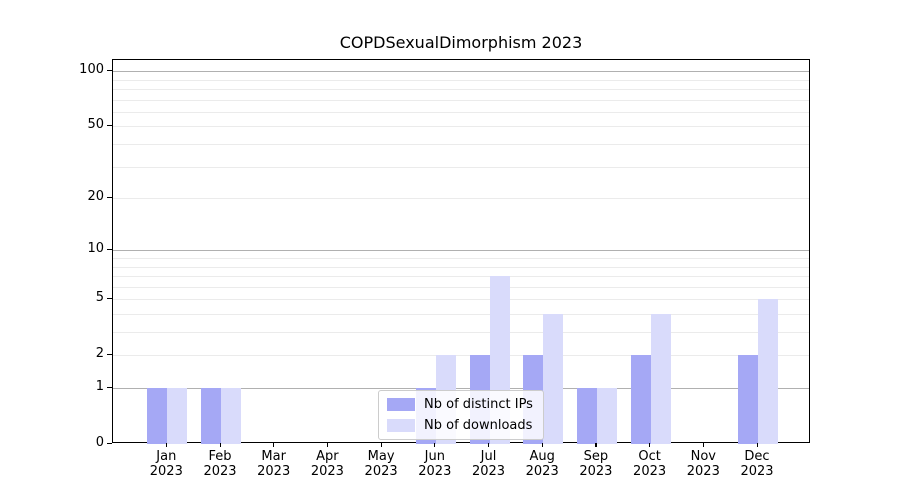 The height and width of the screenshot is (500, 900). I want to click on bar-nb-of-distinct-ips-dec, so click(748, 399).